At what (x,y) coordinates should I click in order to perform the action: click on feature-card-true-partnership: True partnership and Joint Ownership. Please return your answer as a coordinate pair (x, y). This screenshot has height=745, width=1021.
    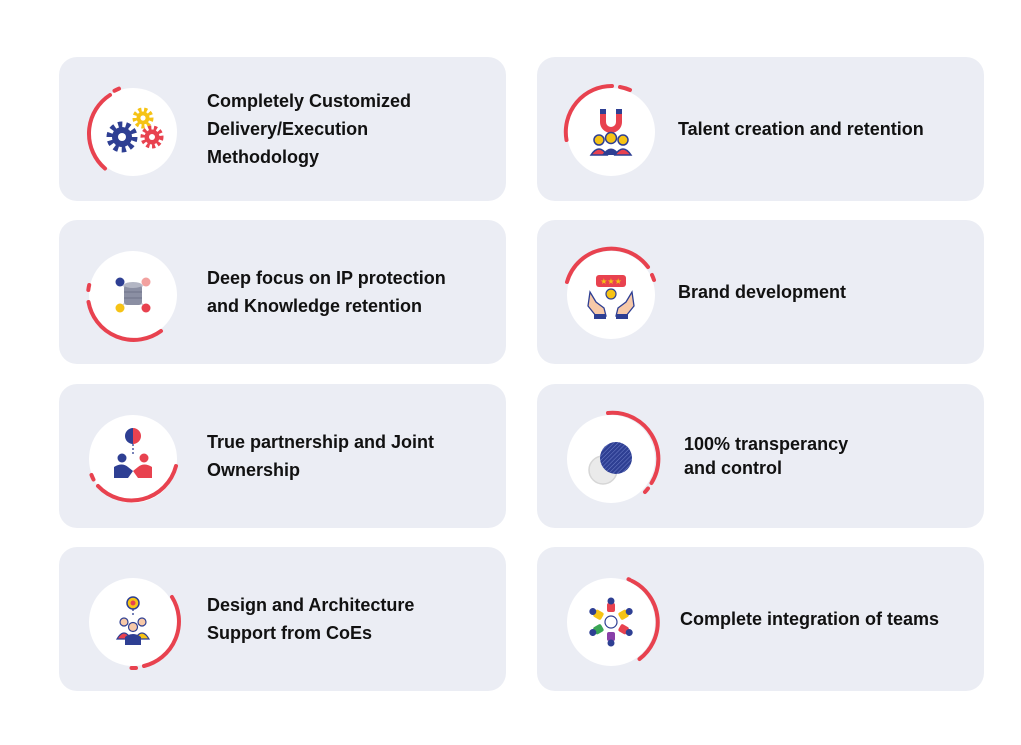
    Looking at the image, I should click on (282, 456).